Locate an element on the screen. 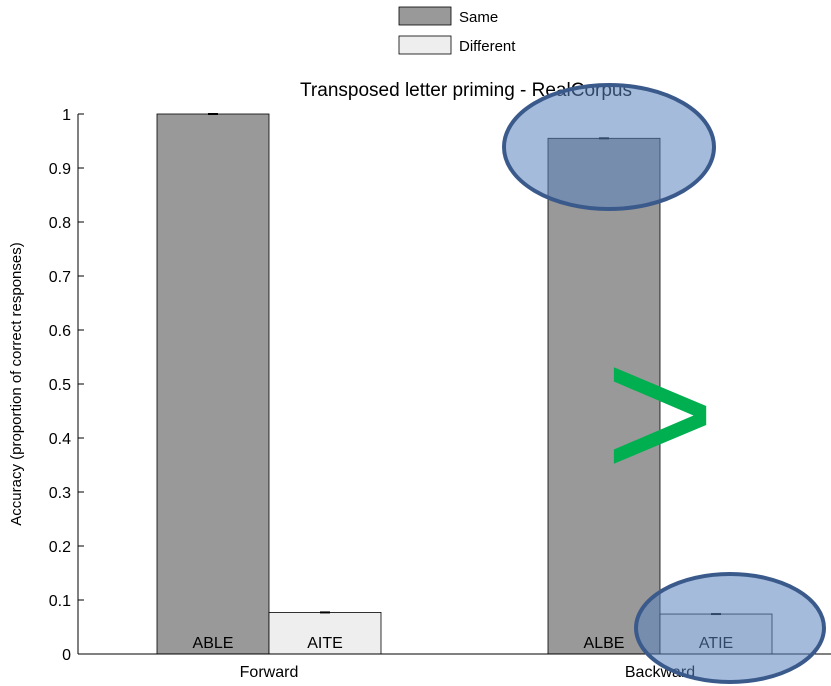 The height and width of the screenshot is (686, 831). legend-label-different: Different is located at coordinates (487, 46).